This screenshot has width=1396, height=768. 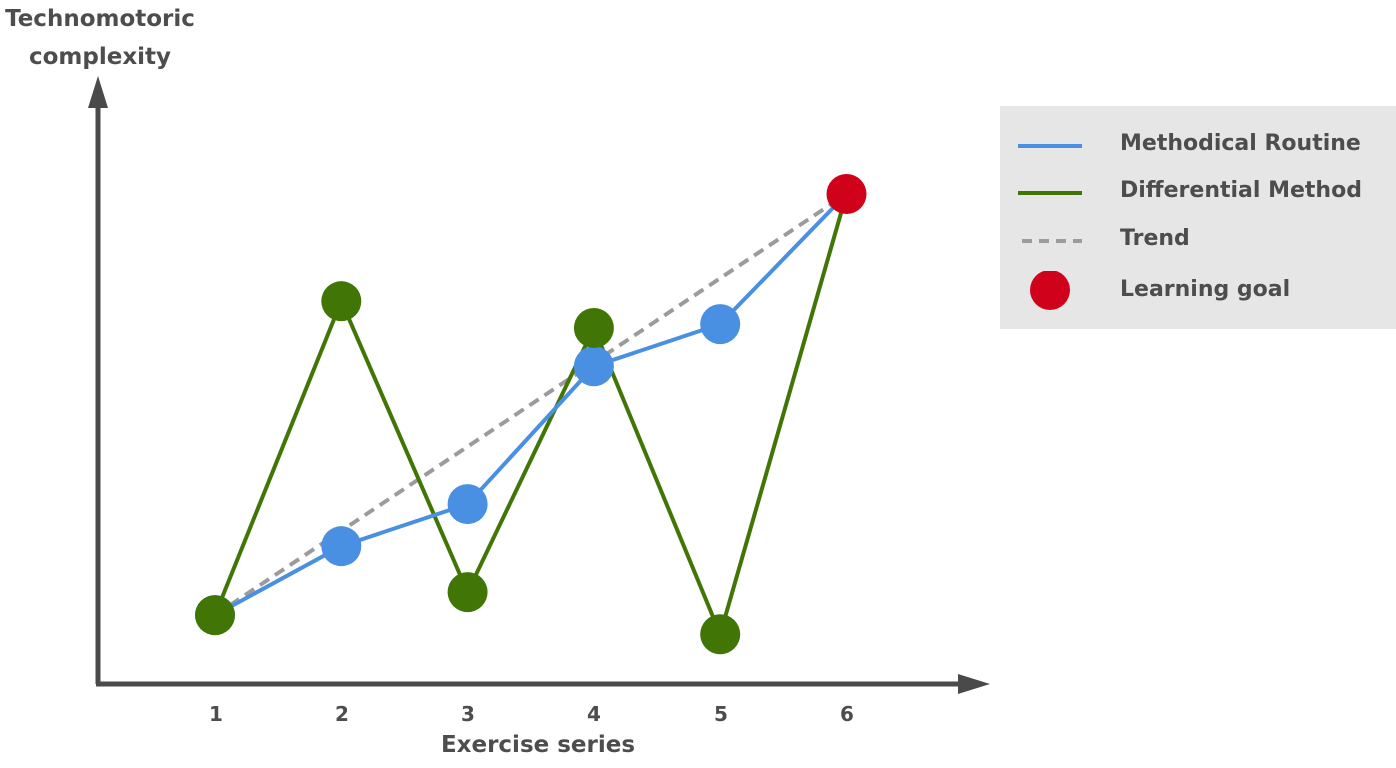 I want to click on legend-item-learning-goal: Learning goal, so click(x=1198, y=291).